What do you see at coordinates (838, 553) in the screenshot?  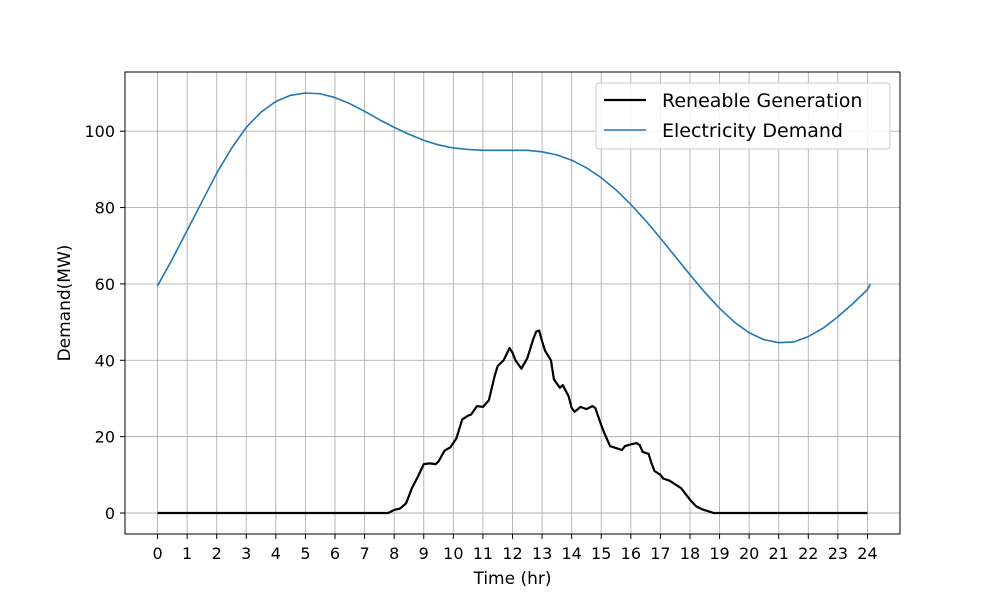 I see `x-tick-label: 23` at bounding box center [838, 553].